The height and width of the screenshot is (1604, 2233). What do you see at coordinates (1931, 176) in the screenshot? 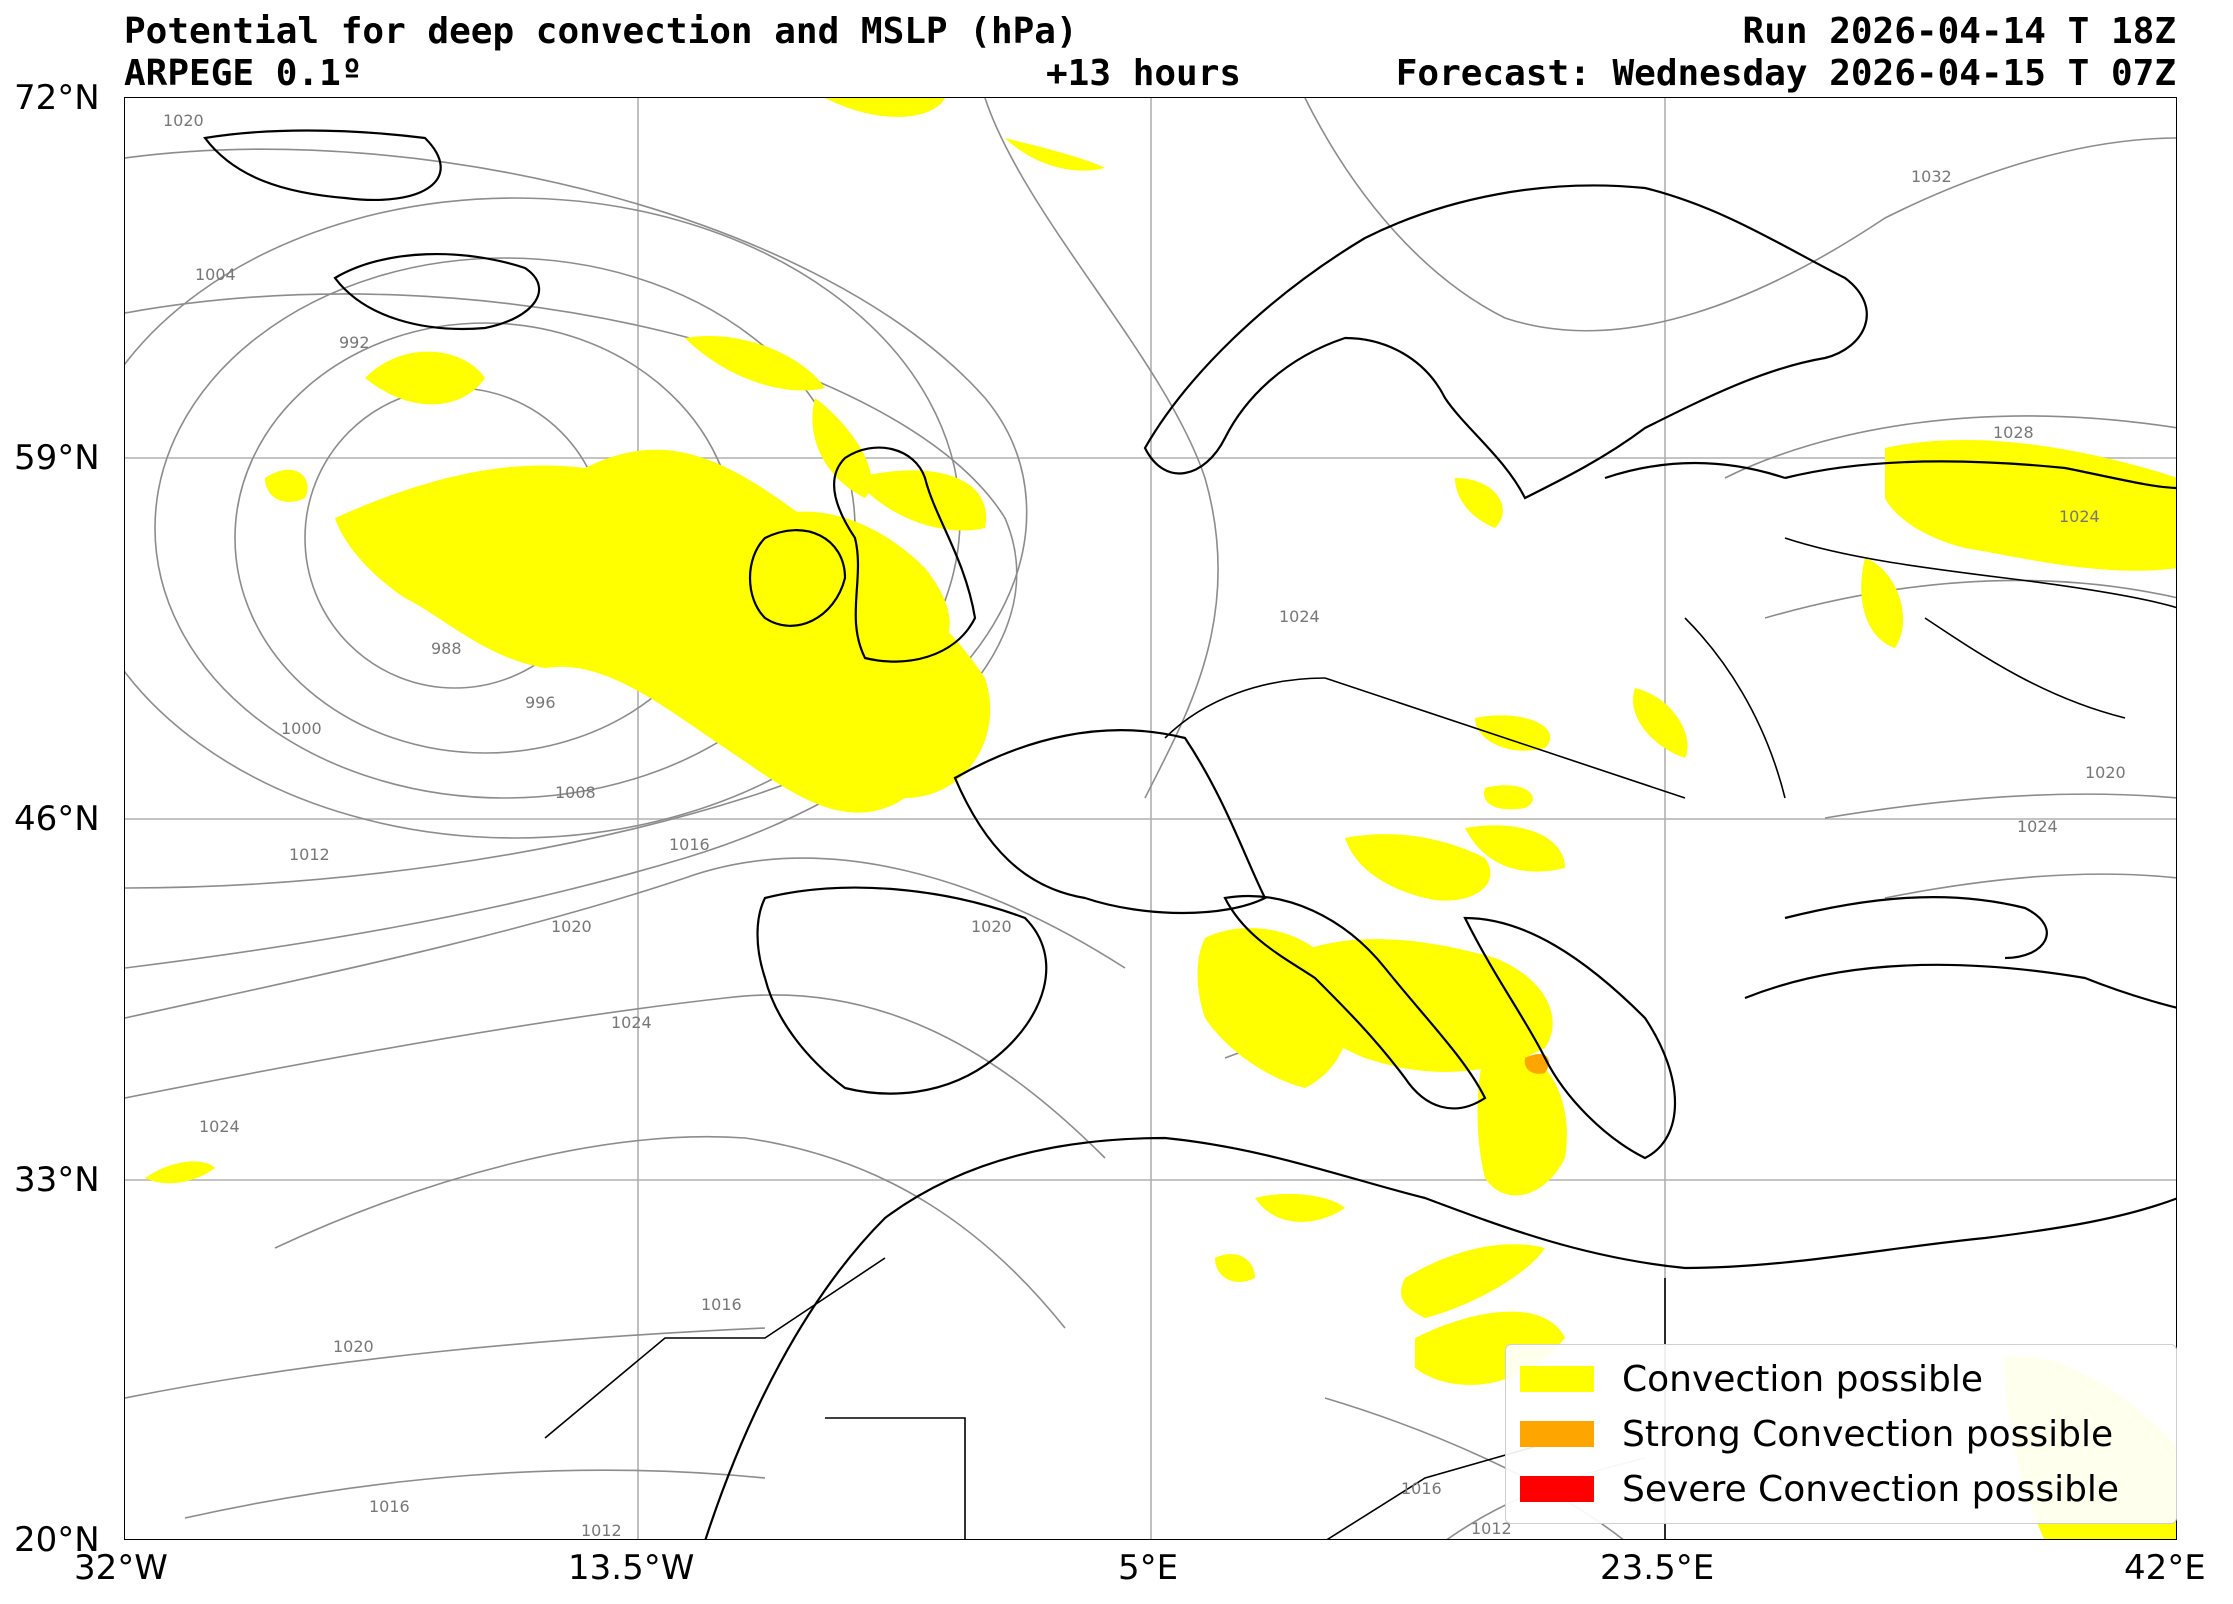
I see `isobar-label: 1032` at bounding box center [1931, 176].